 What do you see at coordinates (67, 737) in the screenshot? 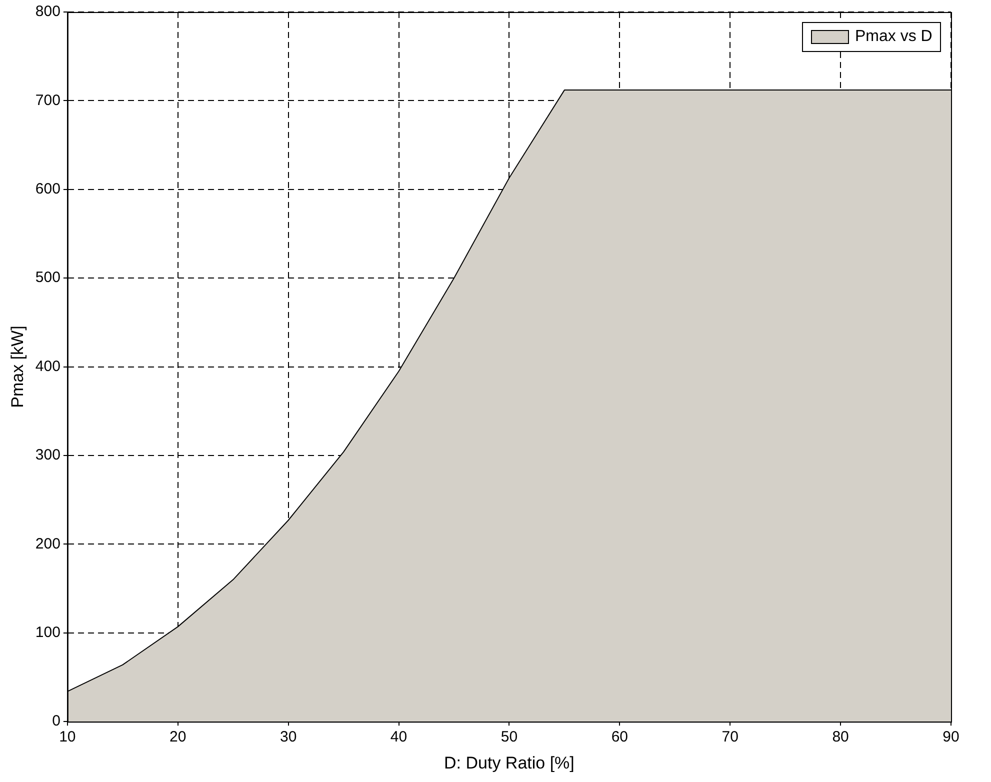
I see `x-tick-label: 10` at bounding box center [67, 737].